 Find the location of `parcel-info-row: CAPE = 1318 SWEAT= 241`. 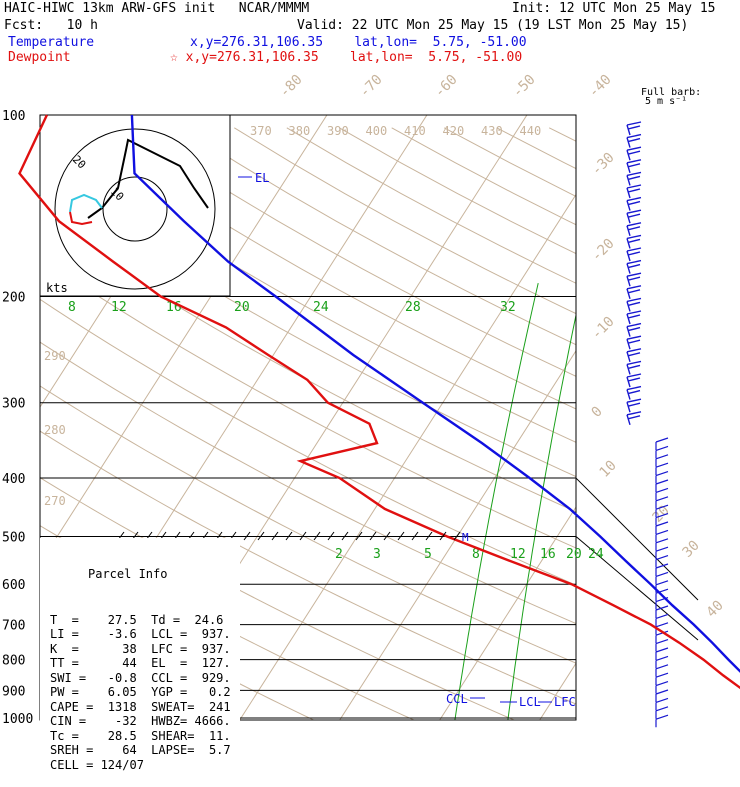

parcel-info-row: CAPE = 1318 SWEAT= 241 is located at coordinates (145, 707).